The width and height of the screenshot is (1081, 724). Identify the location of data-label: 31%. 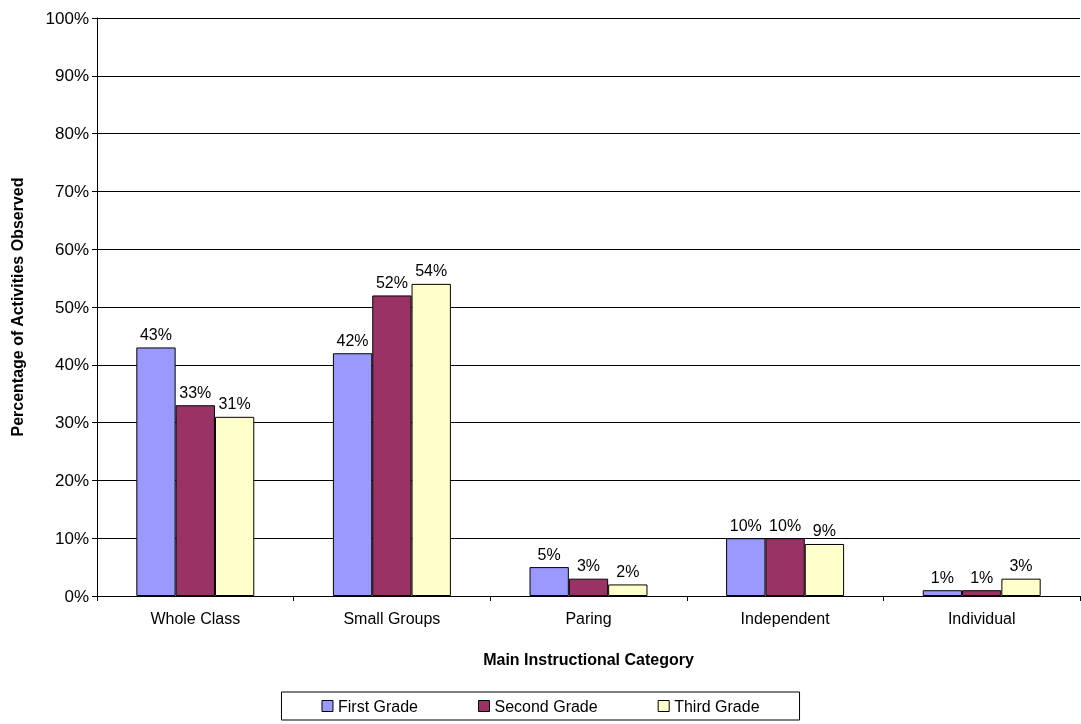
(234, 404).